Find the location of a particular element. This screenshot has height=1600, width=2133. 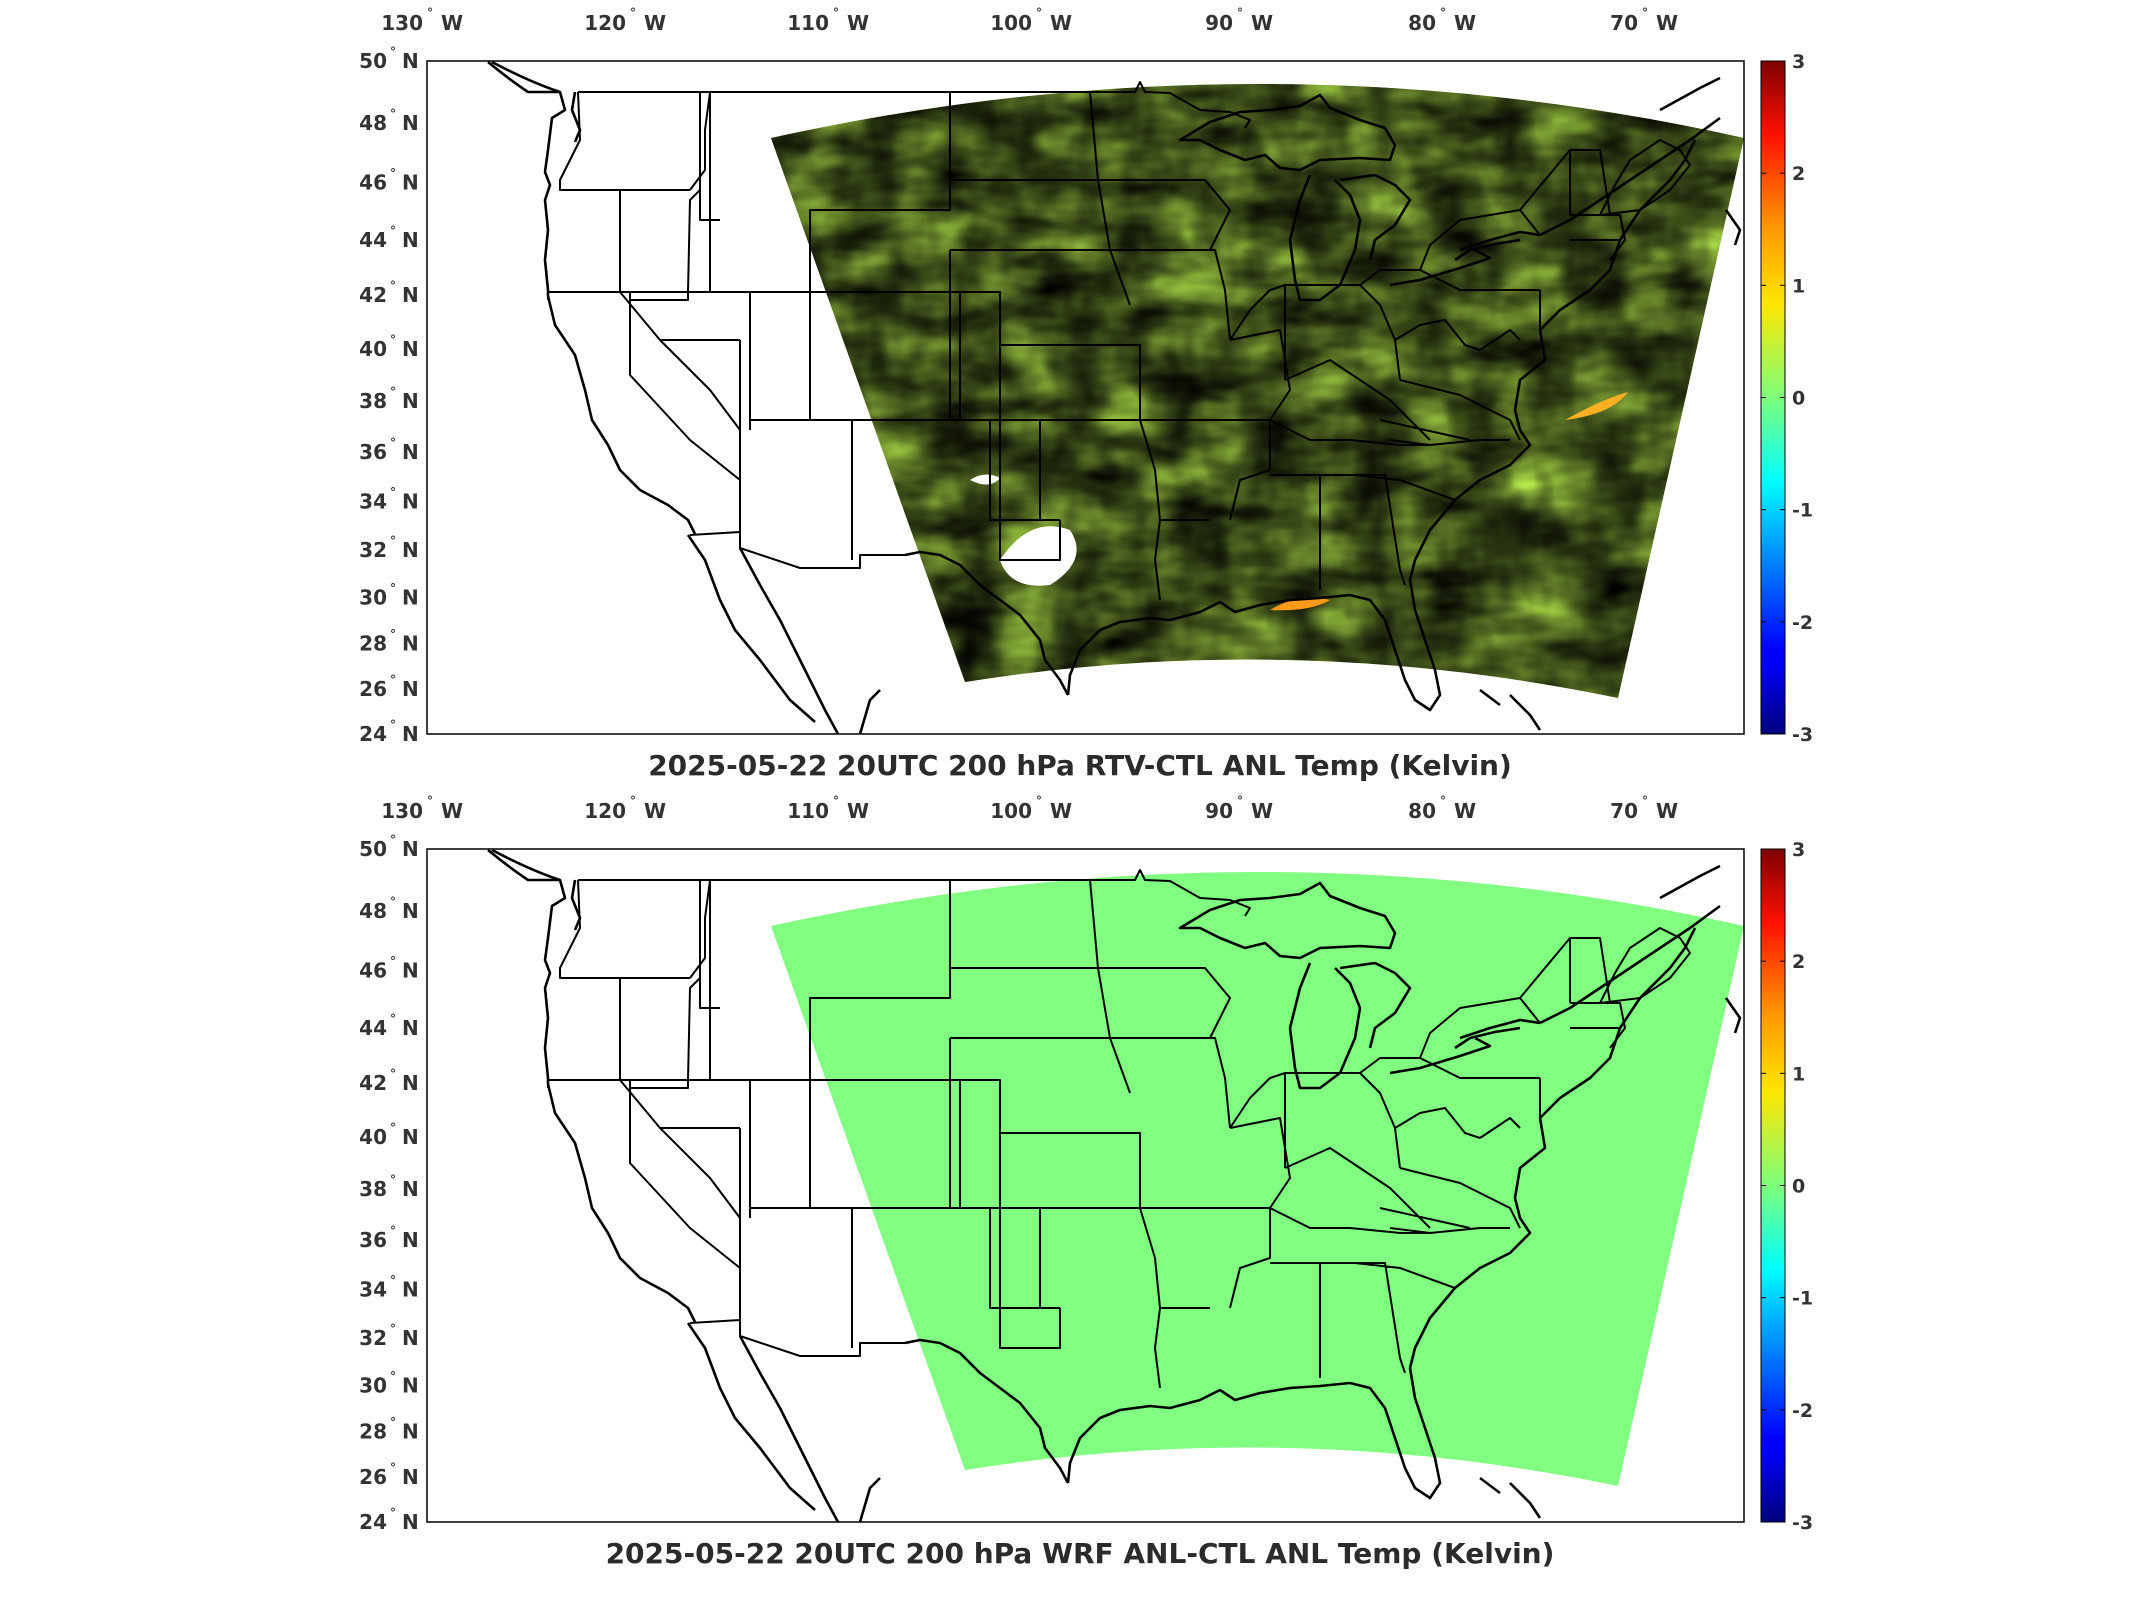

colorbar-tick-label: 0 is located at coordinates (1798, 399).